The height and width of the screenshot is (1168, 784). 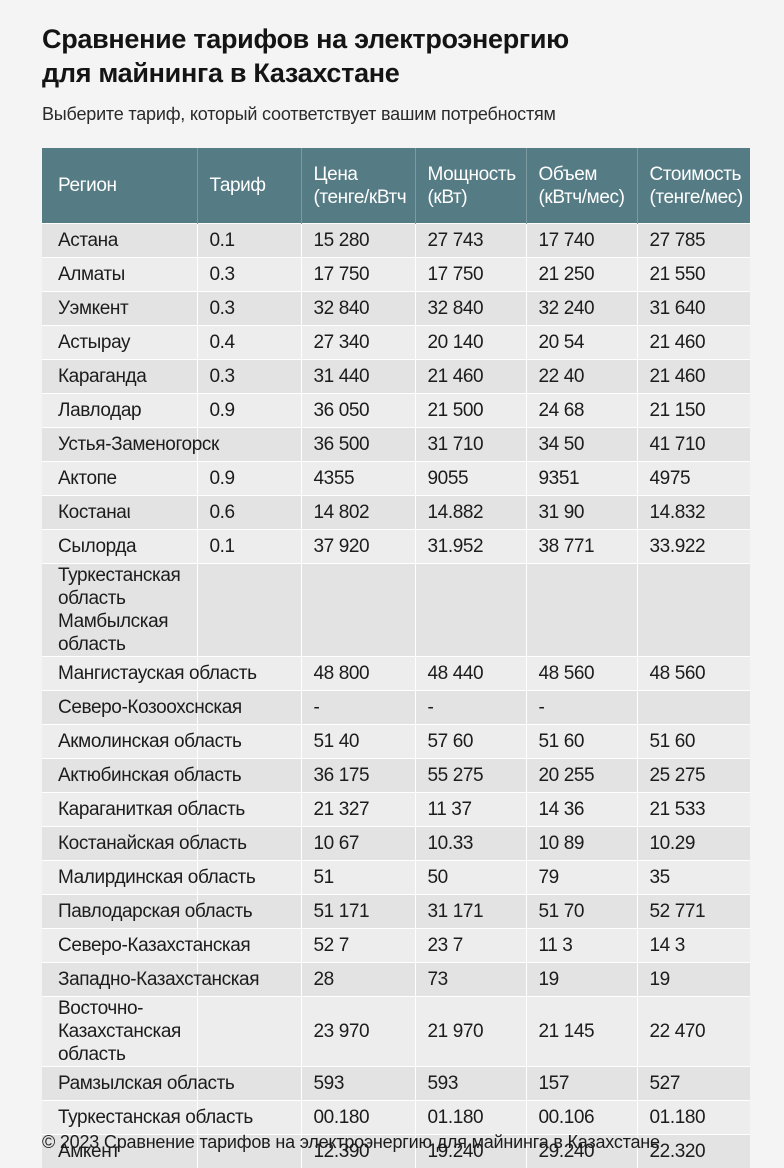 What do you see at coordinates (470, 1031) in the screenshot?
I see `cell-power: 21 970` at bounding box center [470, 1031].